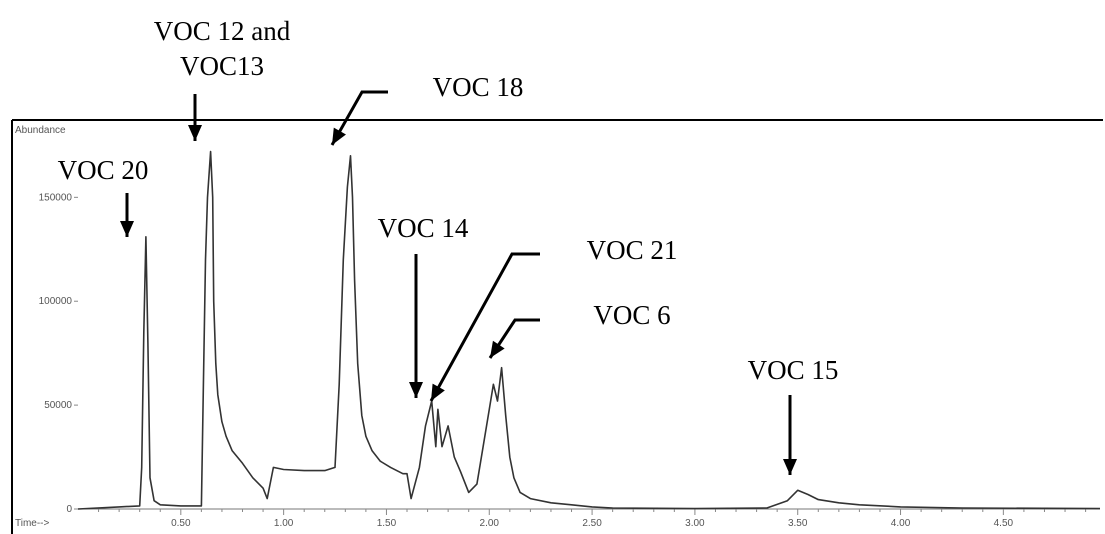  Describe the element at coordinates (901, 523) in the screenshot. I see `x-tick-label: 4.00` at that location.